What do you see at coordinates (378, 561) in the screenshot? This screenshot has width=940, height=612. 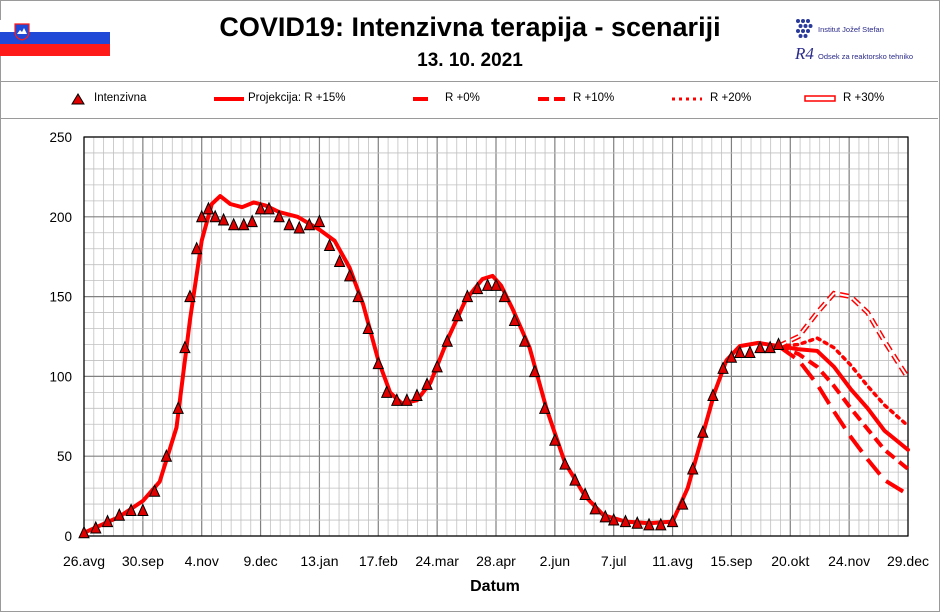 I see `x-tick-label: 17.feb` at bounding box center [378, 561].